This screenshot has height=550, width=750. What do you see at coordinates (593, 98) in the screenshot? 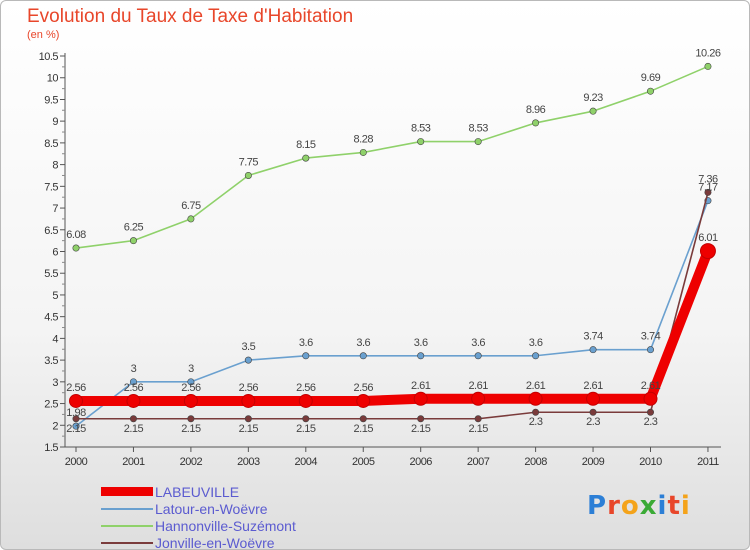
I see `data-label: 9.23` at bounding box center [593, 98].